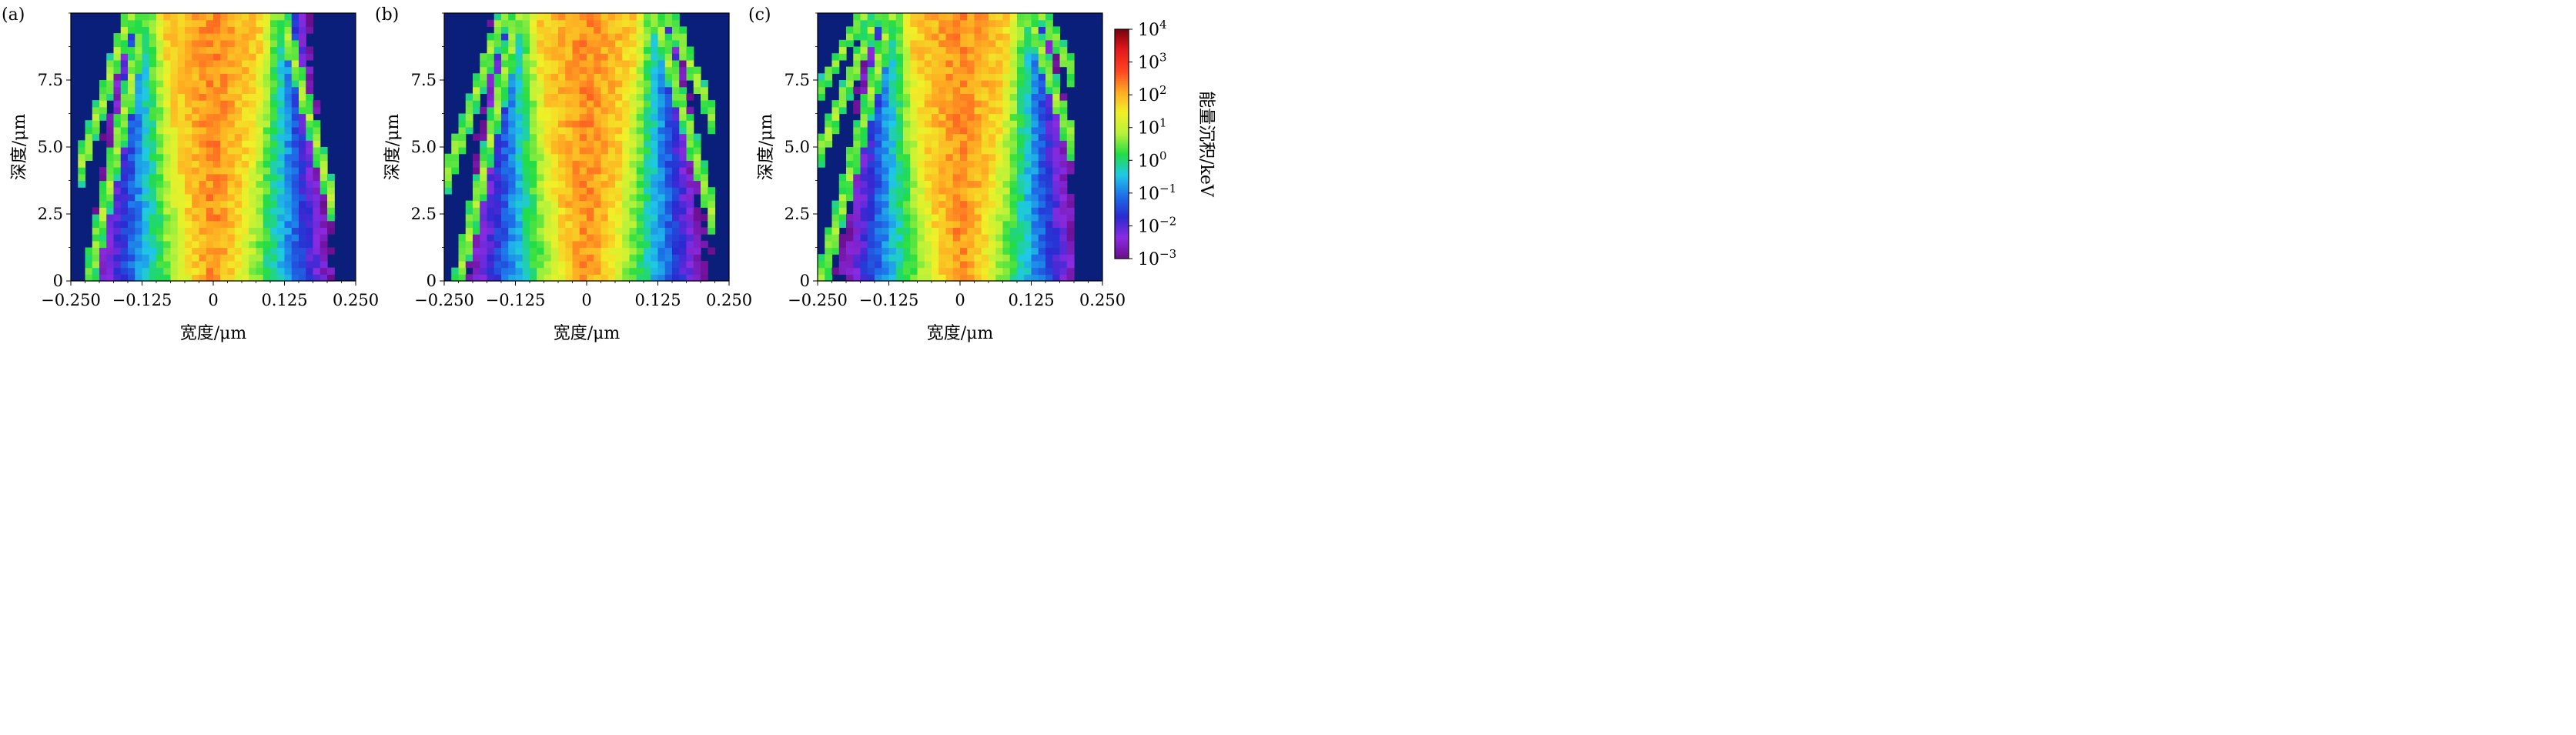  What do you see at coordinates (1206, 145) in the screenshot?
I see `colorbar-label: 能量沉积/keV` at bounding box center [1206, 145].